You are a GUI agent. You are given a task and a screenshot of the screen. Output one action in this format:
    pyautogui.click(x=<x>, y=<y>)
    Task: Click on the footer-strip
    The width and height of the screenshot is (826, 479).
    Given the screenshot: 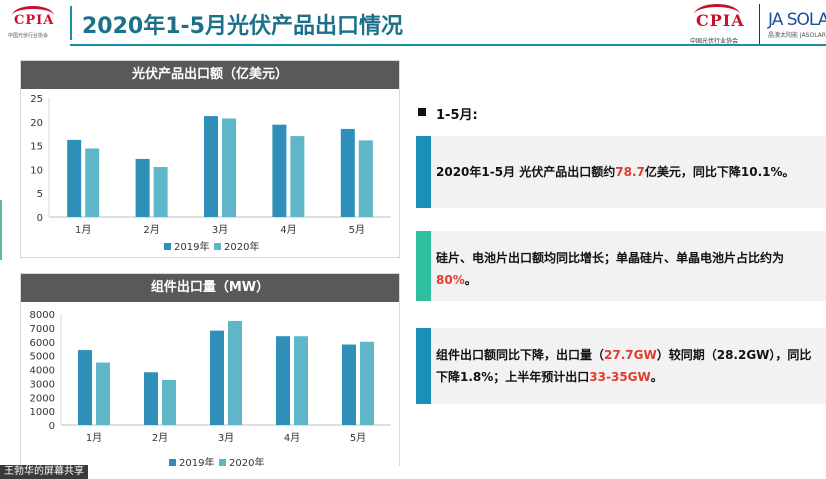 What is the action you would take?
    pyautogui.click(x=413, y=472)
    